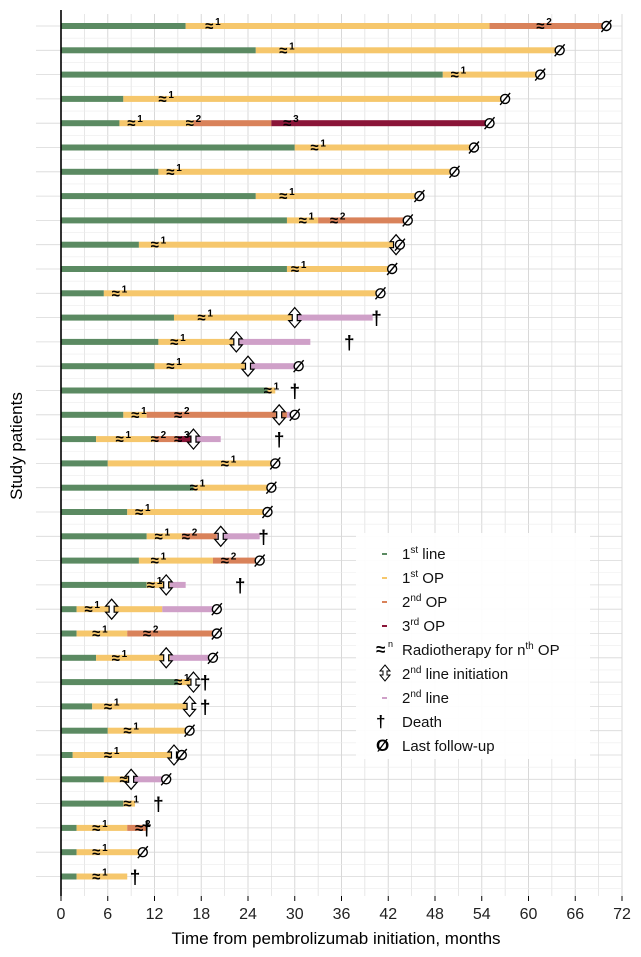  Describe the element at coordinates (199, 536) in the screenshot. I see `bar-segment-second-op` at that location.